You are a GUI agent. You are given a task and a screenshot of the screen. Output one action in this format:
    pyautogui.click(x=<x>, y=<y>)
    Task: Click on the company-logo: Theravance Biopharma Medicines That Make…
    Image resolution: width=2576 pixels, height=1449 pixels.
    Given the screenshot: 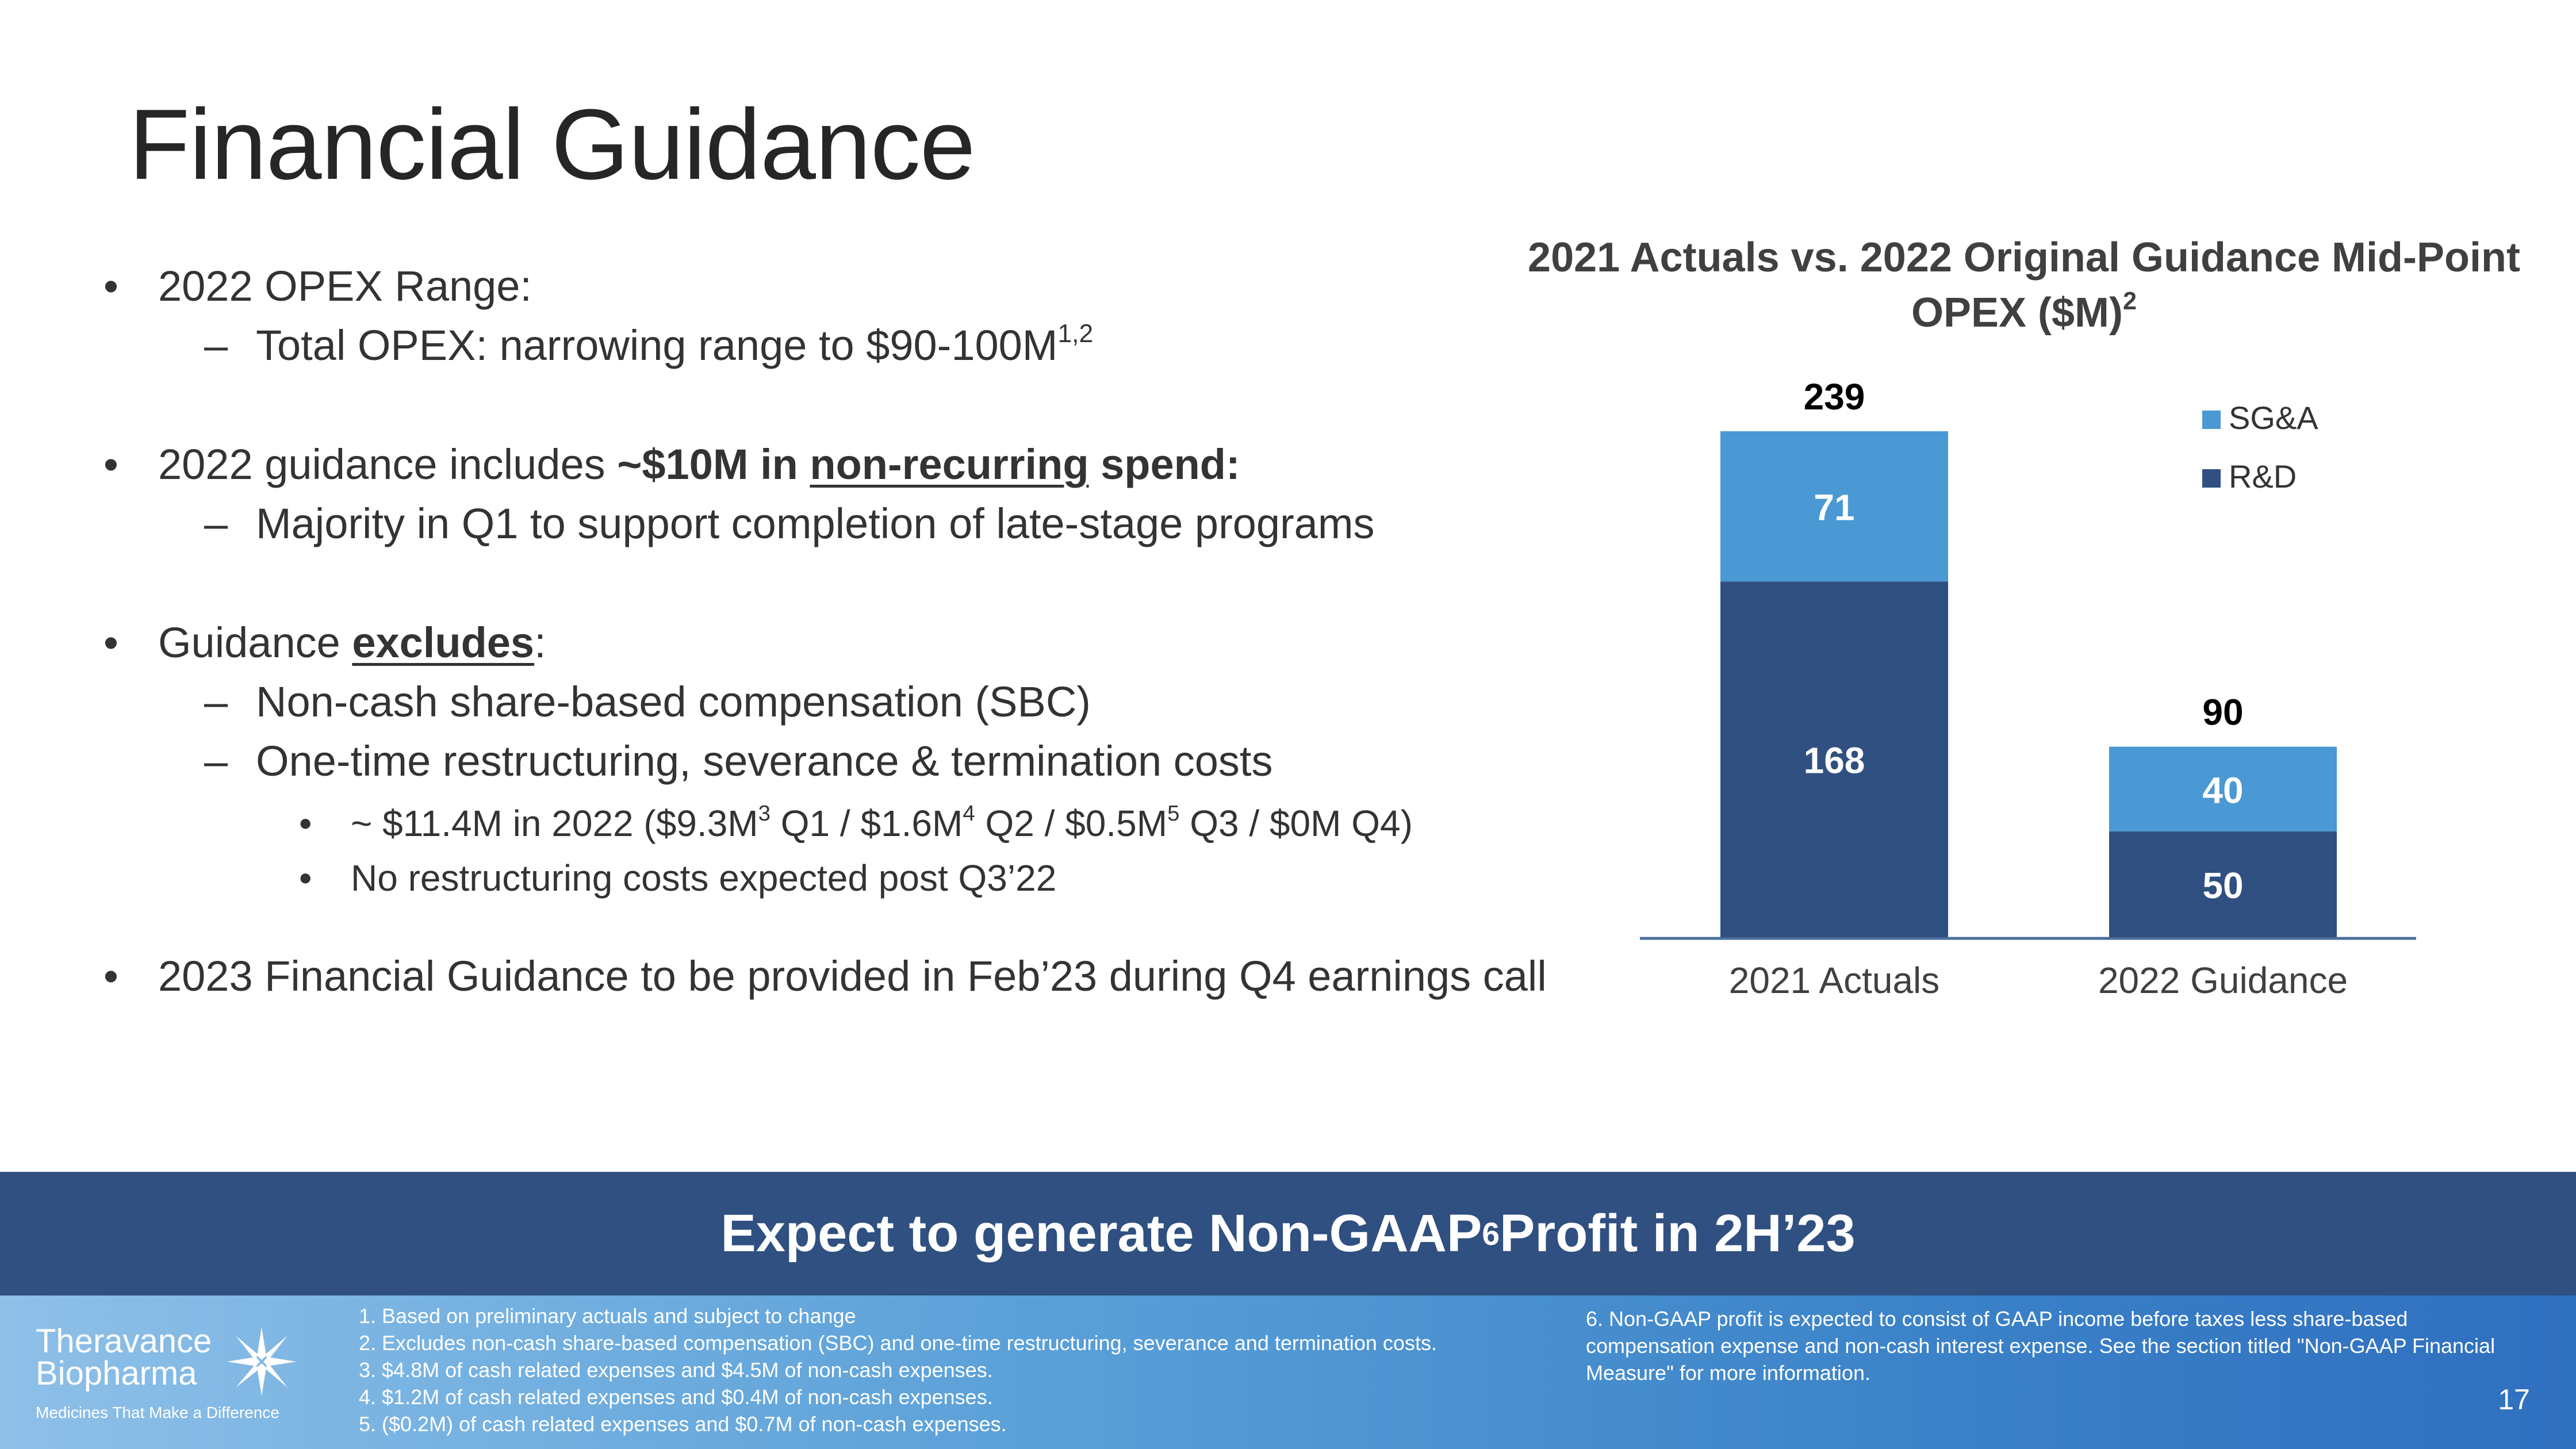 What is the action you would take?
    pyautogui.click(x=157, y=1373)
    